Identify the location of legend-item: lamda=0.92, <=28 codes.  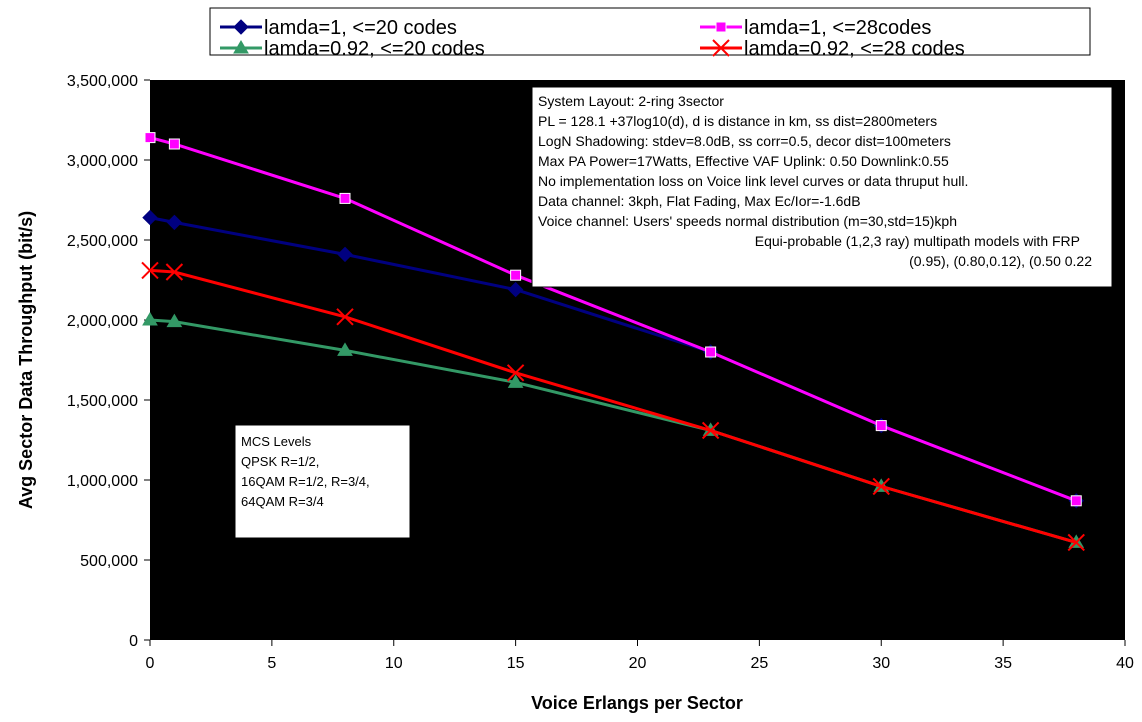
(832, 49).